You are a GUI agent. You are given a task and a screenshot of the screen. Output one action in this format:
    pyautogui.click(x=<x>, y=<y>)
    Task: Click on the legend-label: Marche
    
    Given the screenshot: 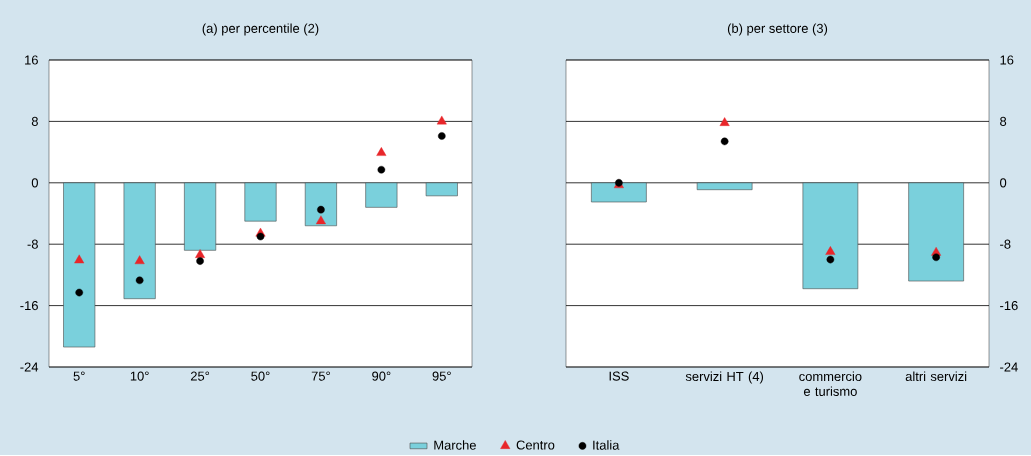 What is the action you would take?
    pyautogui.click(x=455, y=445)
    